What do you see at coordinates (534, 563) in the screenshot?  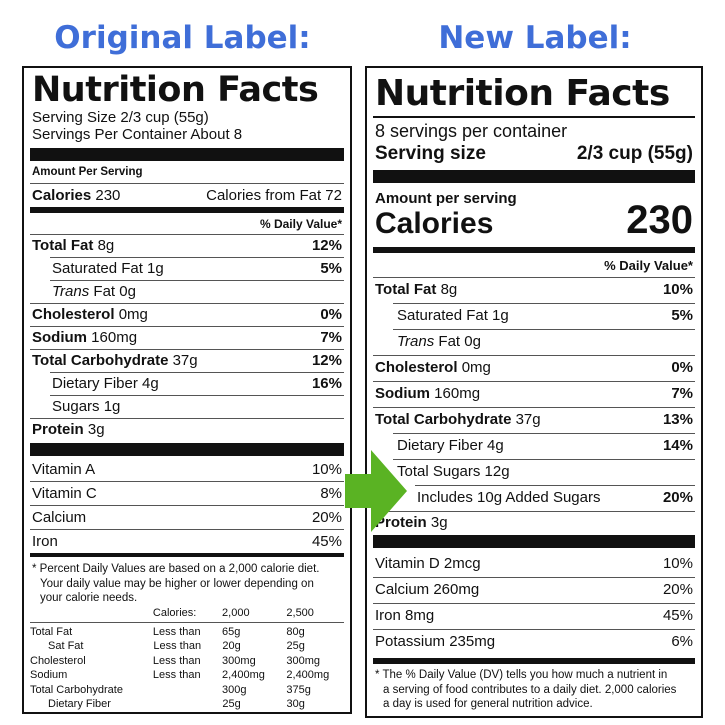 I see `new-row-vitamin-d: Vitamin D 2mcg 10%` at bounding box center [534, 563].